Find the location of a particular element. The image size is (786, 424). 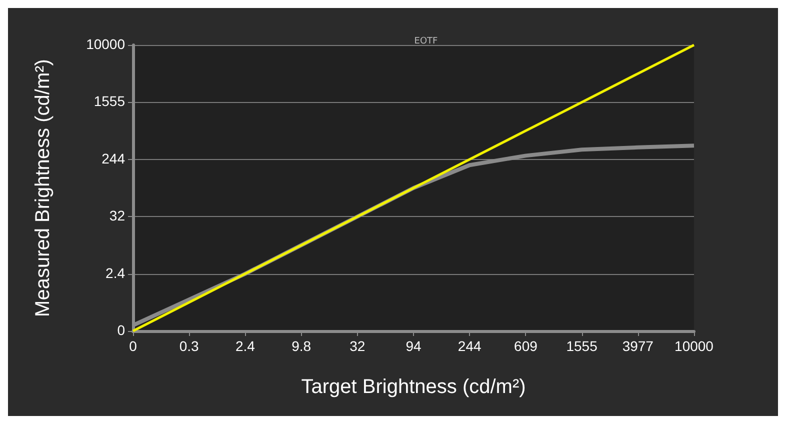

x-tick-label: 0 is located at coordinates (133, 346).